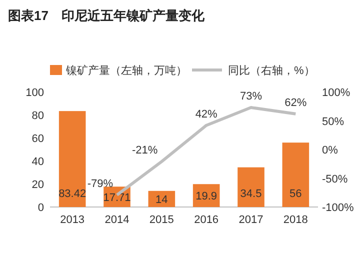 This screenshot has width=360, height=275. Describe the element at coordinates (126, 70) in the screenshot. I see `legend-label: 镍矿产量（左轴，万吨）` at that location.